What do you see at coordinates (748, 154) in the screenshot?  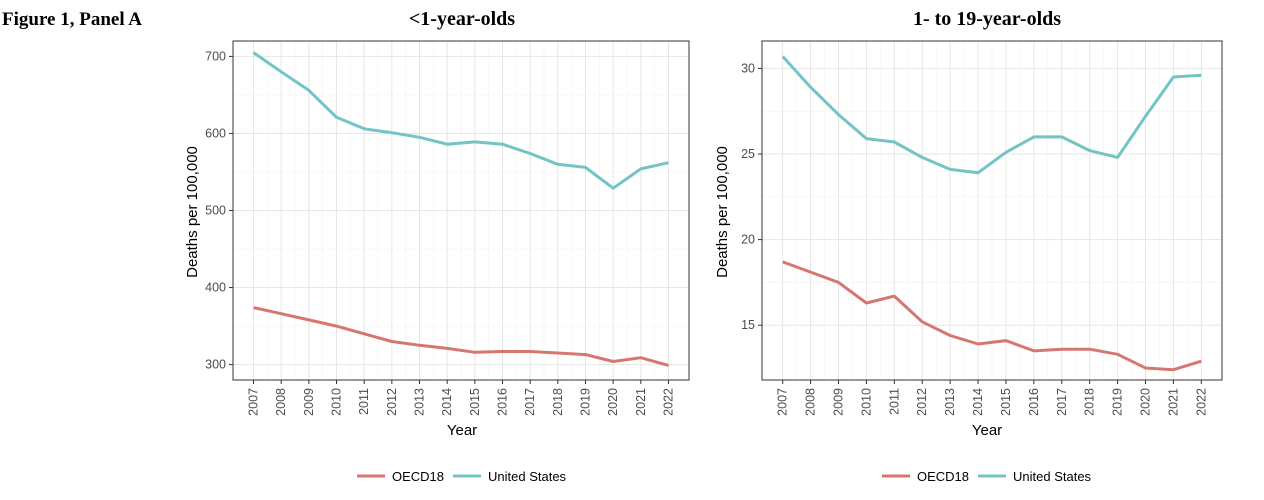 I see `y-tick-label: 25` at bounding box center [748, 154].